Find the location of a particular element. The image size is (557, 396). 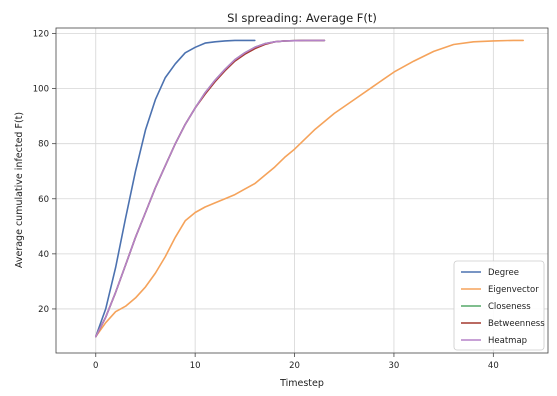

legend-label-eigenvector: Eigenvector is located at coordinates (513, 290).